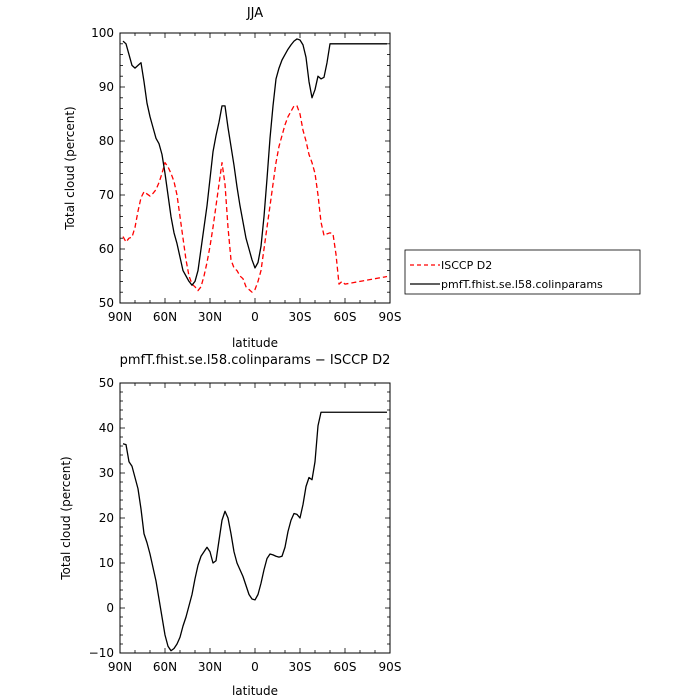 This screenshot has height=700, width=700. Describe the element at coordinates (210, 667) in the screenshot. I see `bottom-xtick-label: 30N` at that location.